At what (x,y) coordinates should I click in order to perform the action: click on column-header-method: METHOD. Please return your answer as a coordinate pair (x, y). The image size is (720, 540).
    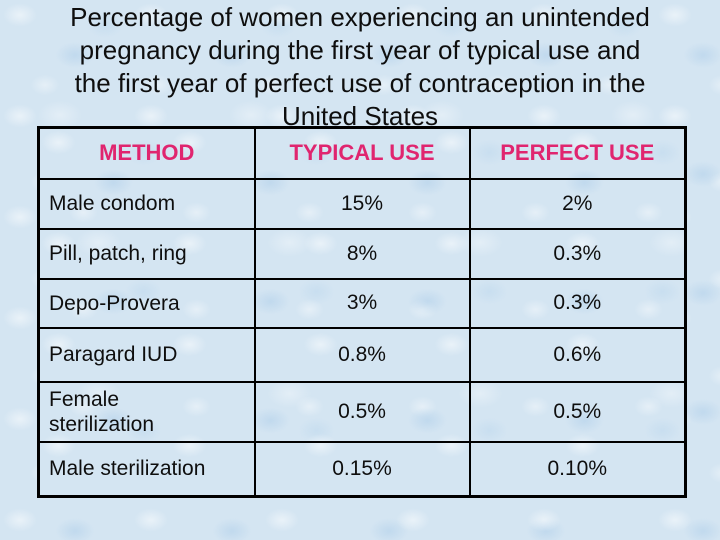
    Looking at the image, I should click on (146, 153).